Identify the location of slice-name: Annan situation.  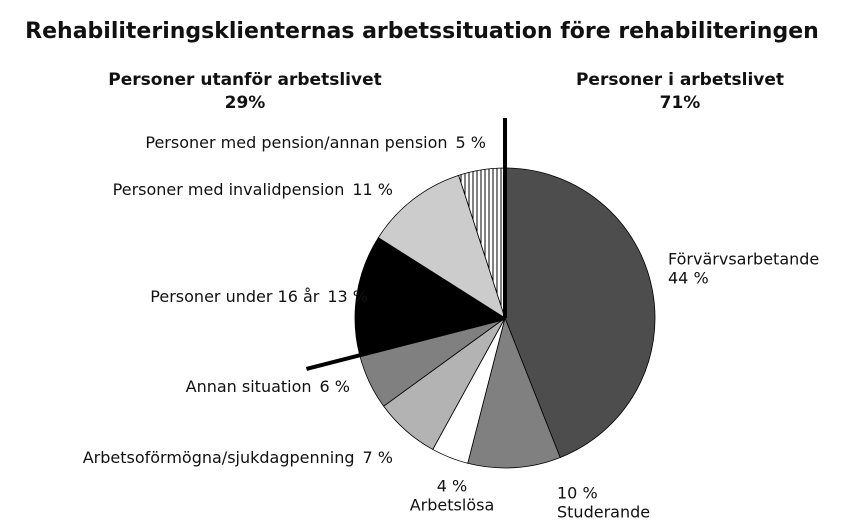
(249, 386).